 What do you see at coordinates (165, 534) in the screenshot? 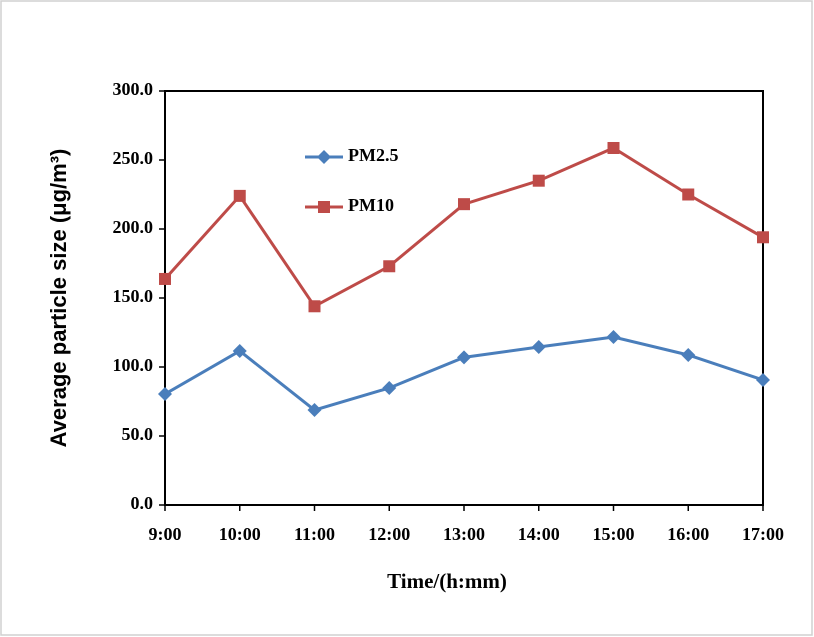
I see `x-tick-label: 9:00` at bounding box center [165, 534].